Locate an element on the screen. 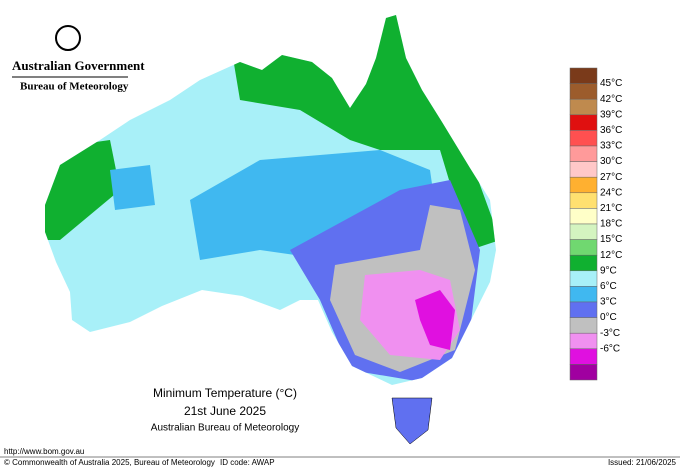 The height and width of the screenshot is (467, 680). legend-label: 0°C is located at coordinates (608, 317).